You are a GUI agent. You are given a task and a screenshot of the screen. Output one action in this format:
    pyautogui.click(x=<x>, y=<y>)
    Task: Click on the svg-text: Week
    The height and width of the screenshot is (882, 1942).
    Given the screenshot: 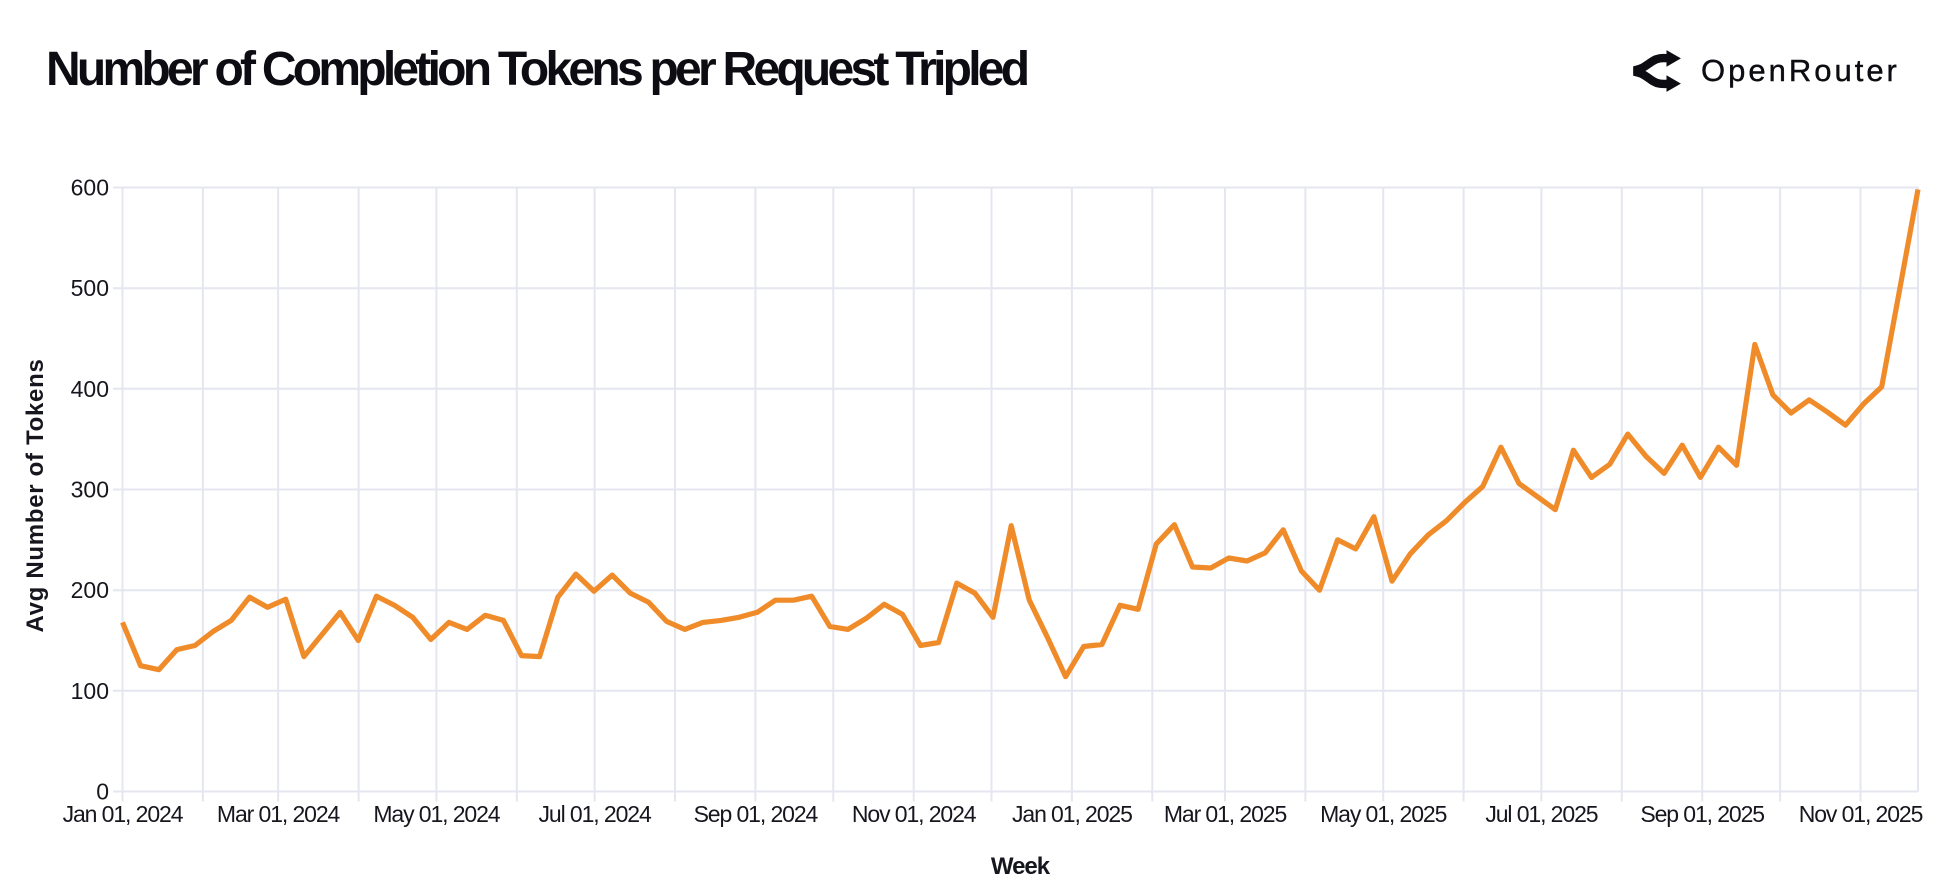 What is the action you would take?
    pyautogui.click(x=1021, y=866)
    